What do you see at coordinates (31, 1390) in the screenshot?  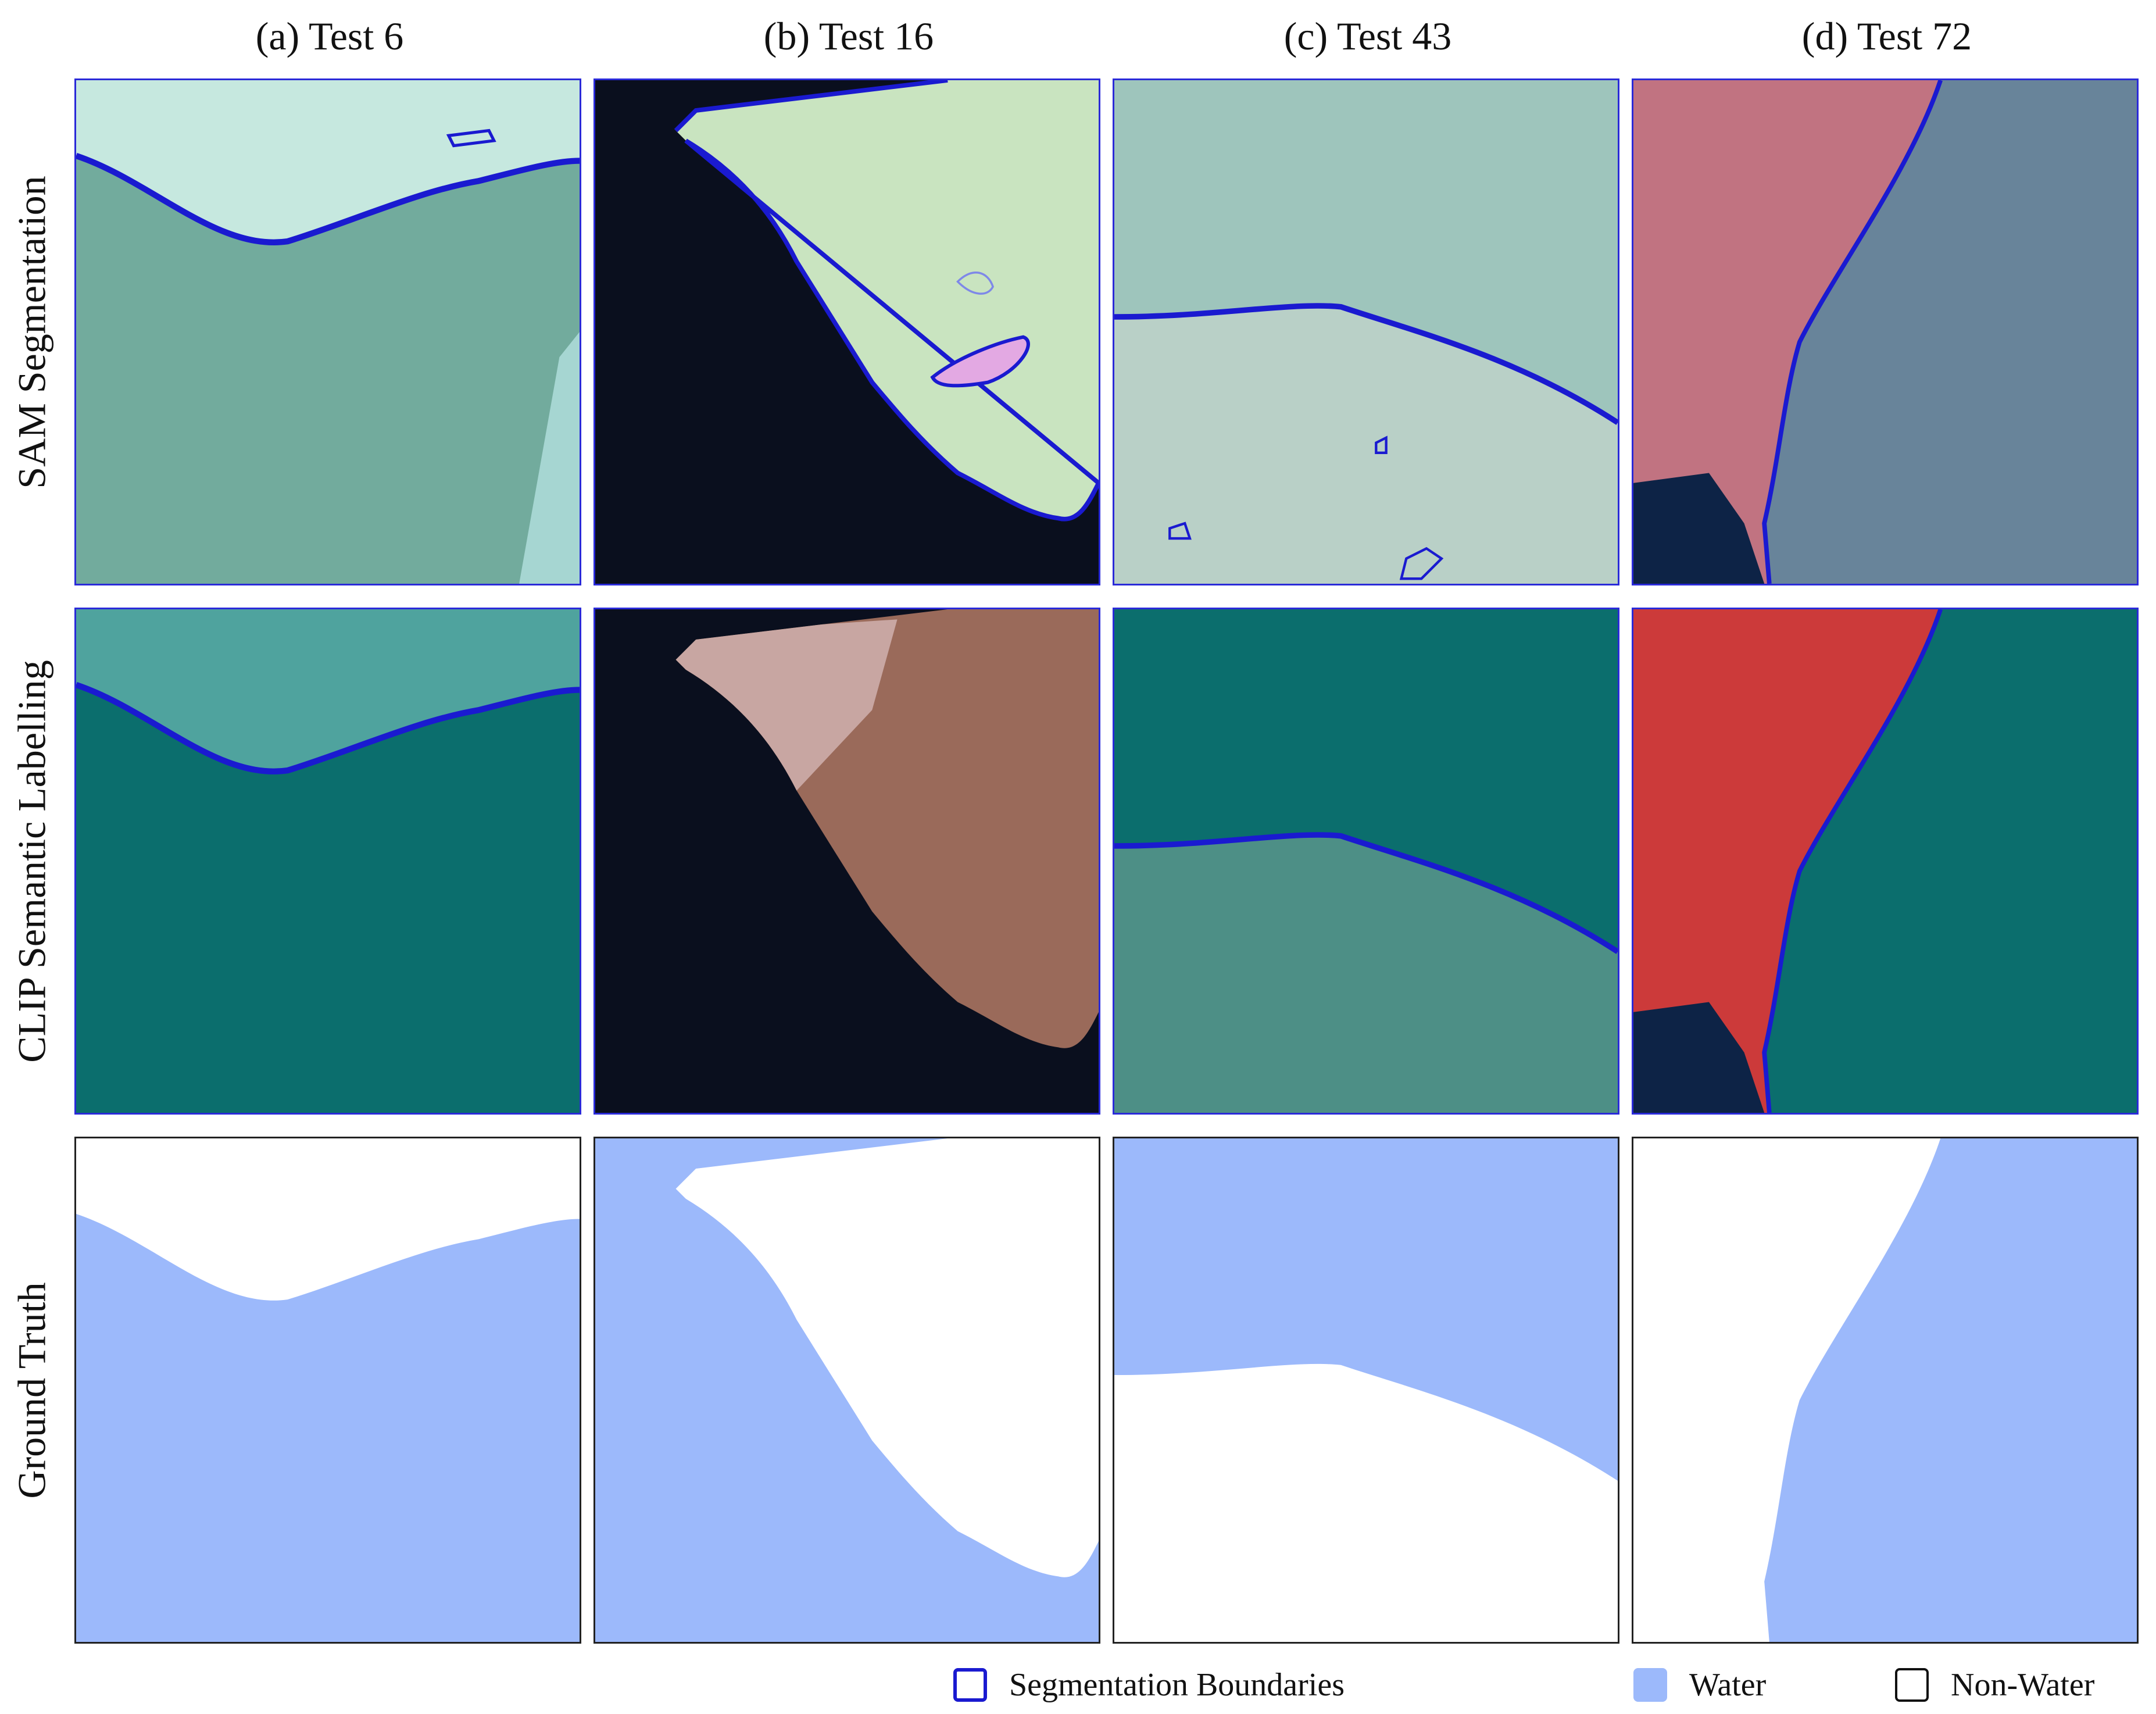 I see `row-title-ground-truth: Ground Truth` at bounding box center [31, 1390].